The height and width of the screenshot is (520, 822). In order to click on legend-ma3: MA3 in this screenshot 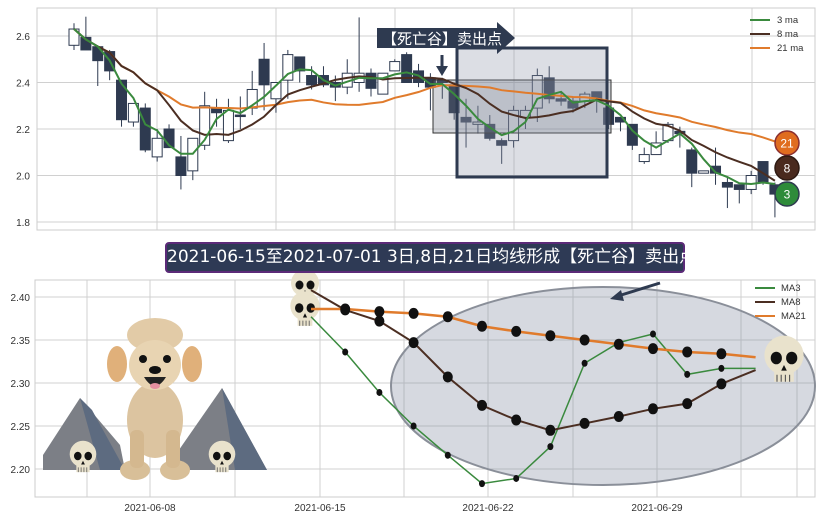, I will do `click(791, 288)`.